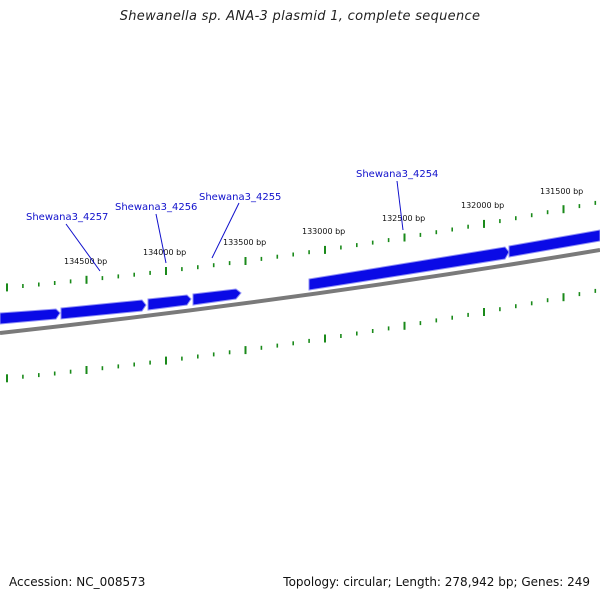  I want to click on gene-label: Shewana3_4256, so click(156, 207).